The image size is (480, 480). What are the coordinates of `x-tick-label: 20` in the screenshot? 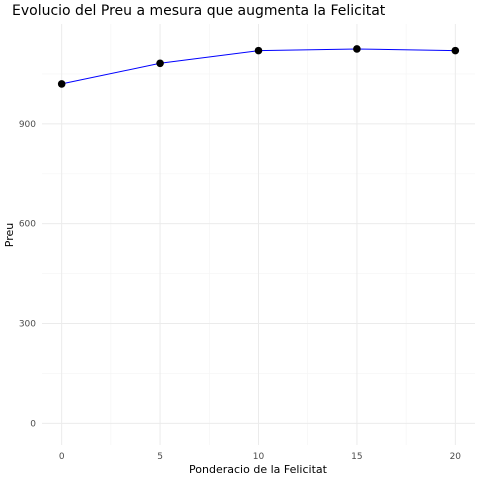 It's located at (456, 457).